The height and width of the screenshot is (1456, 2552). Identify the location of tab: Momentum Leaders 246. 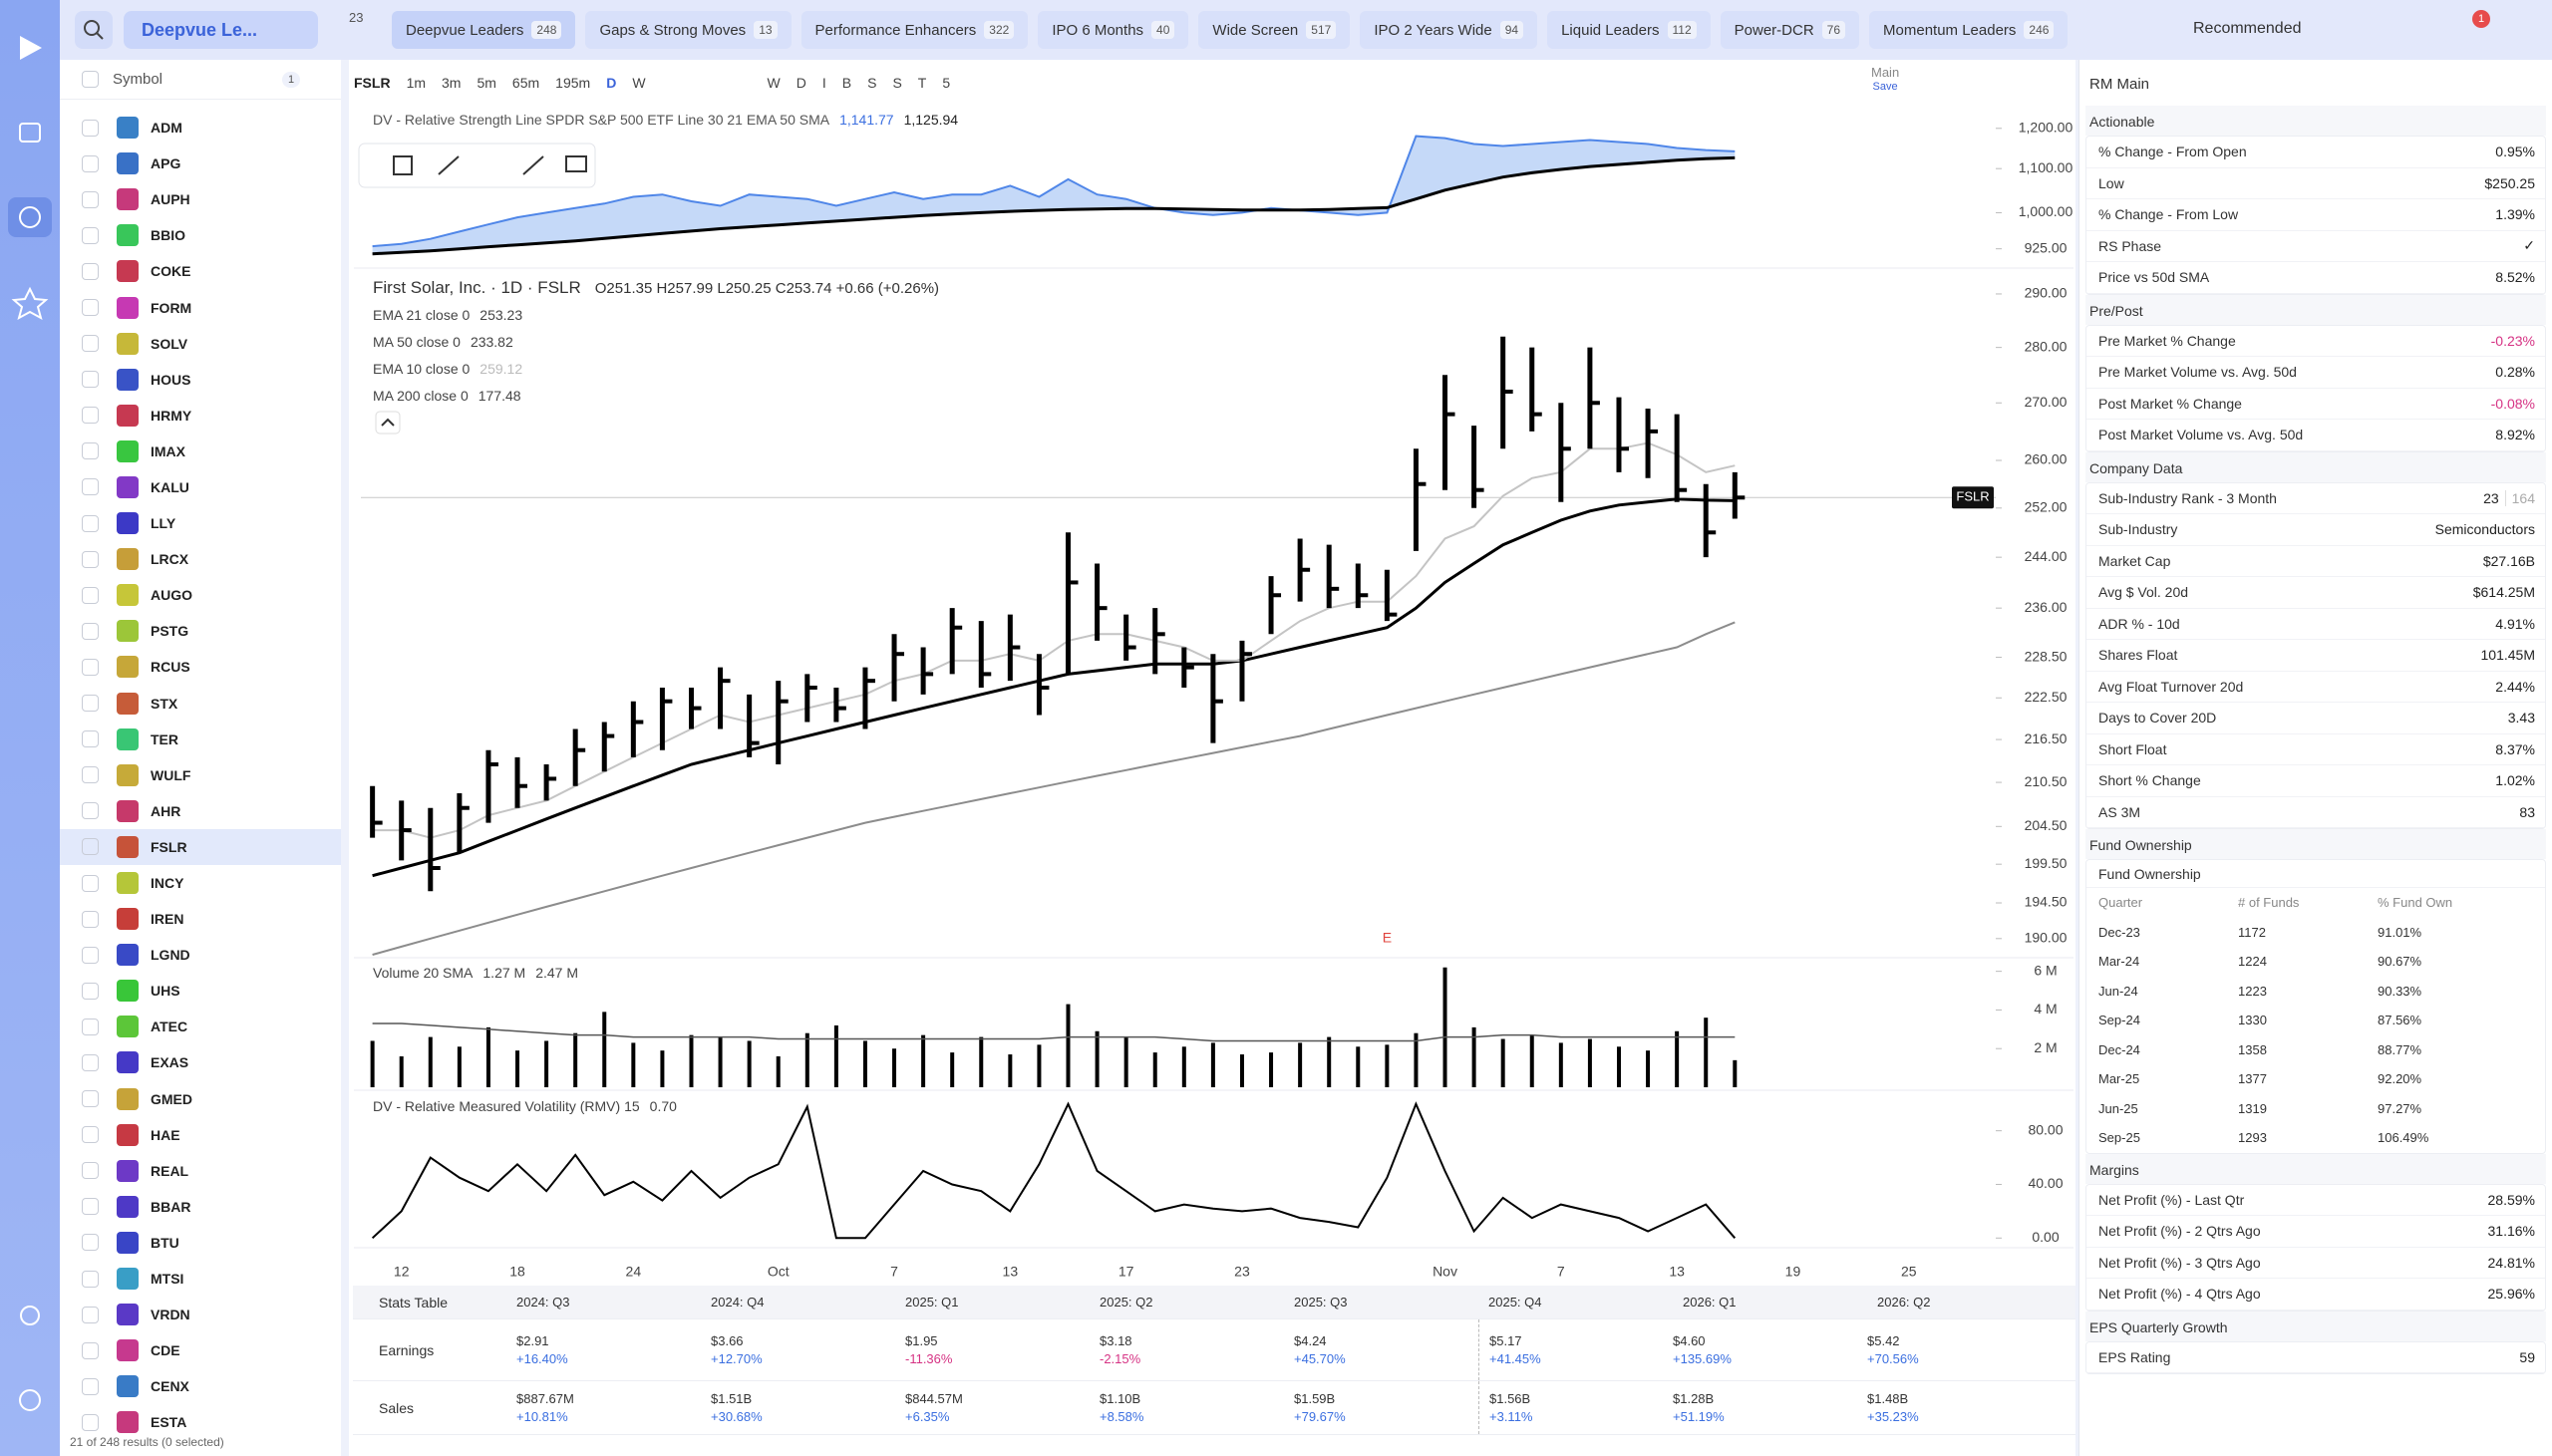
(1969, 30).